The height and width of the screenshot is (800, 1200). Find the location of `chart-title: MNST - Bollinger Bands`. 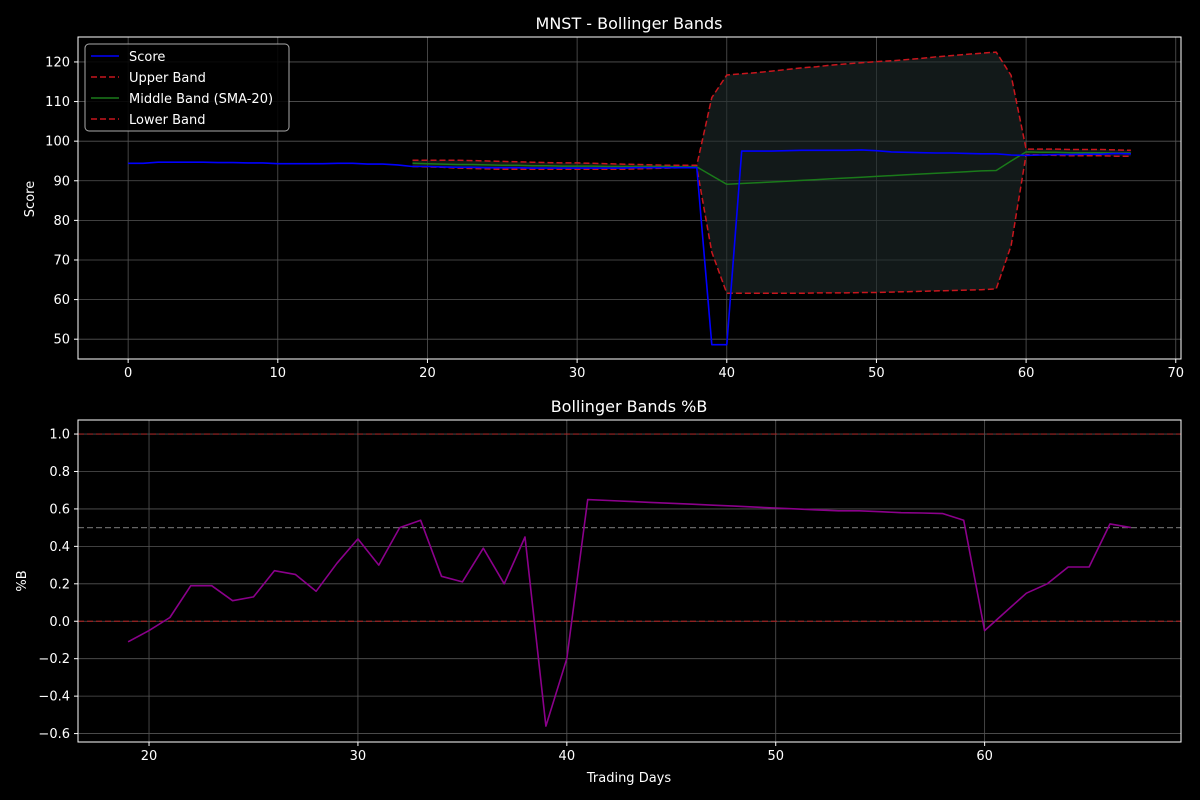

chart-title: MNST - Bollinger Bands is located at coordinates (629, 23).